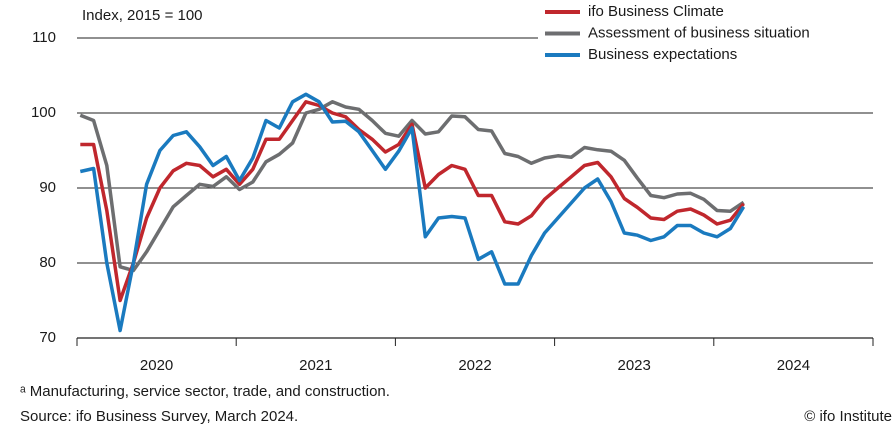  I want to click on y-tick-label: 80, so click(47, 262).